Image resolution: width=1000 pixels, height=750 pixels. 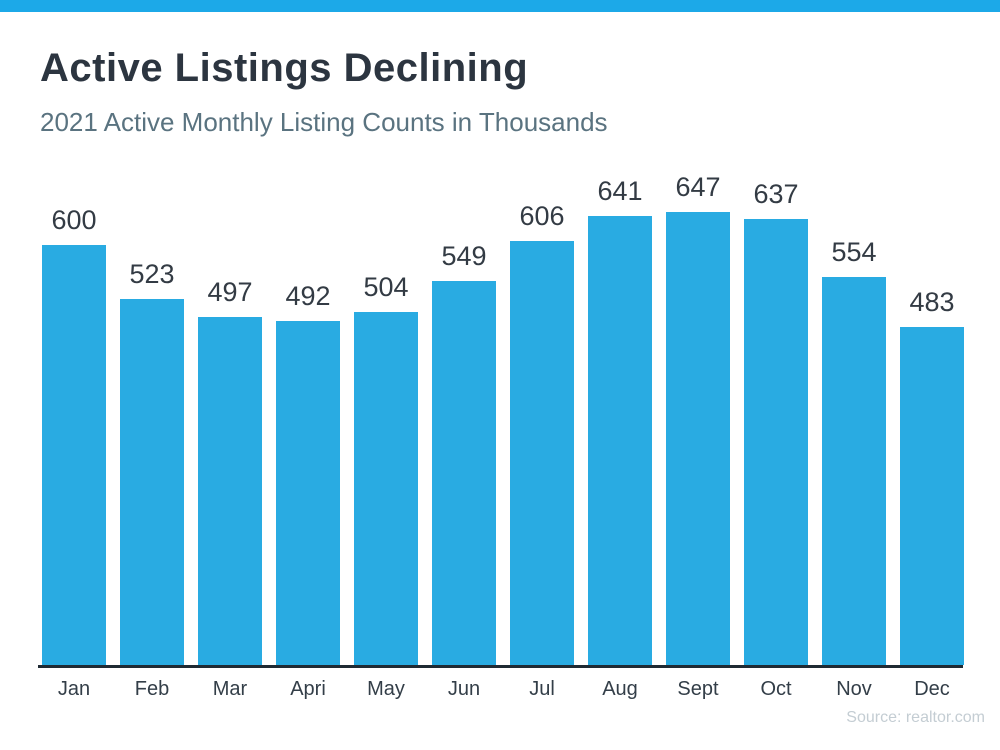 I want to click on bar-group: 523, so click(x=152, y=462).